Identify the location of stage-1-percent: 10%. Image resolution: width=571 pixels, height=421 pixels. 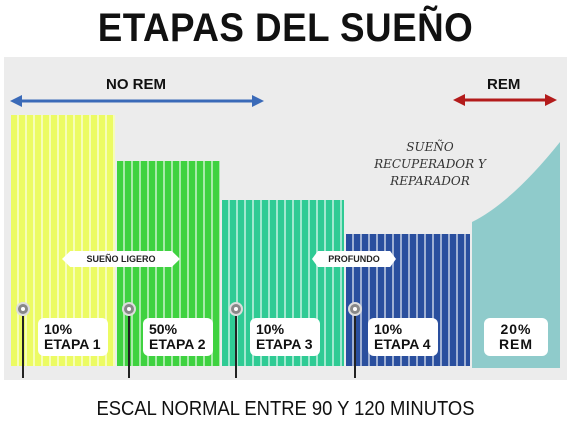
(58, 329).